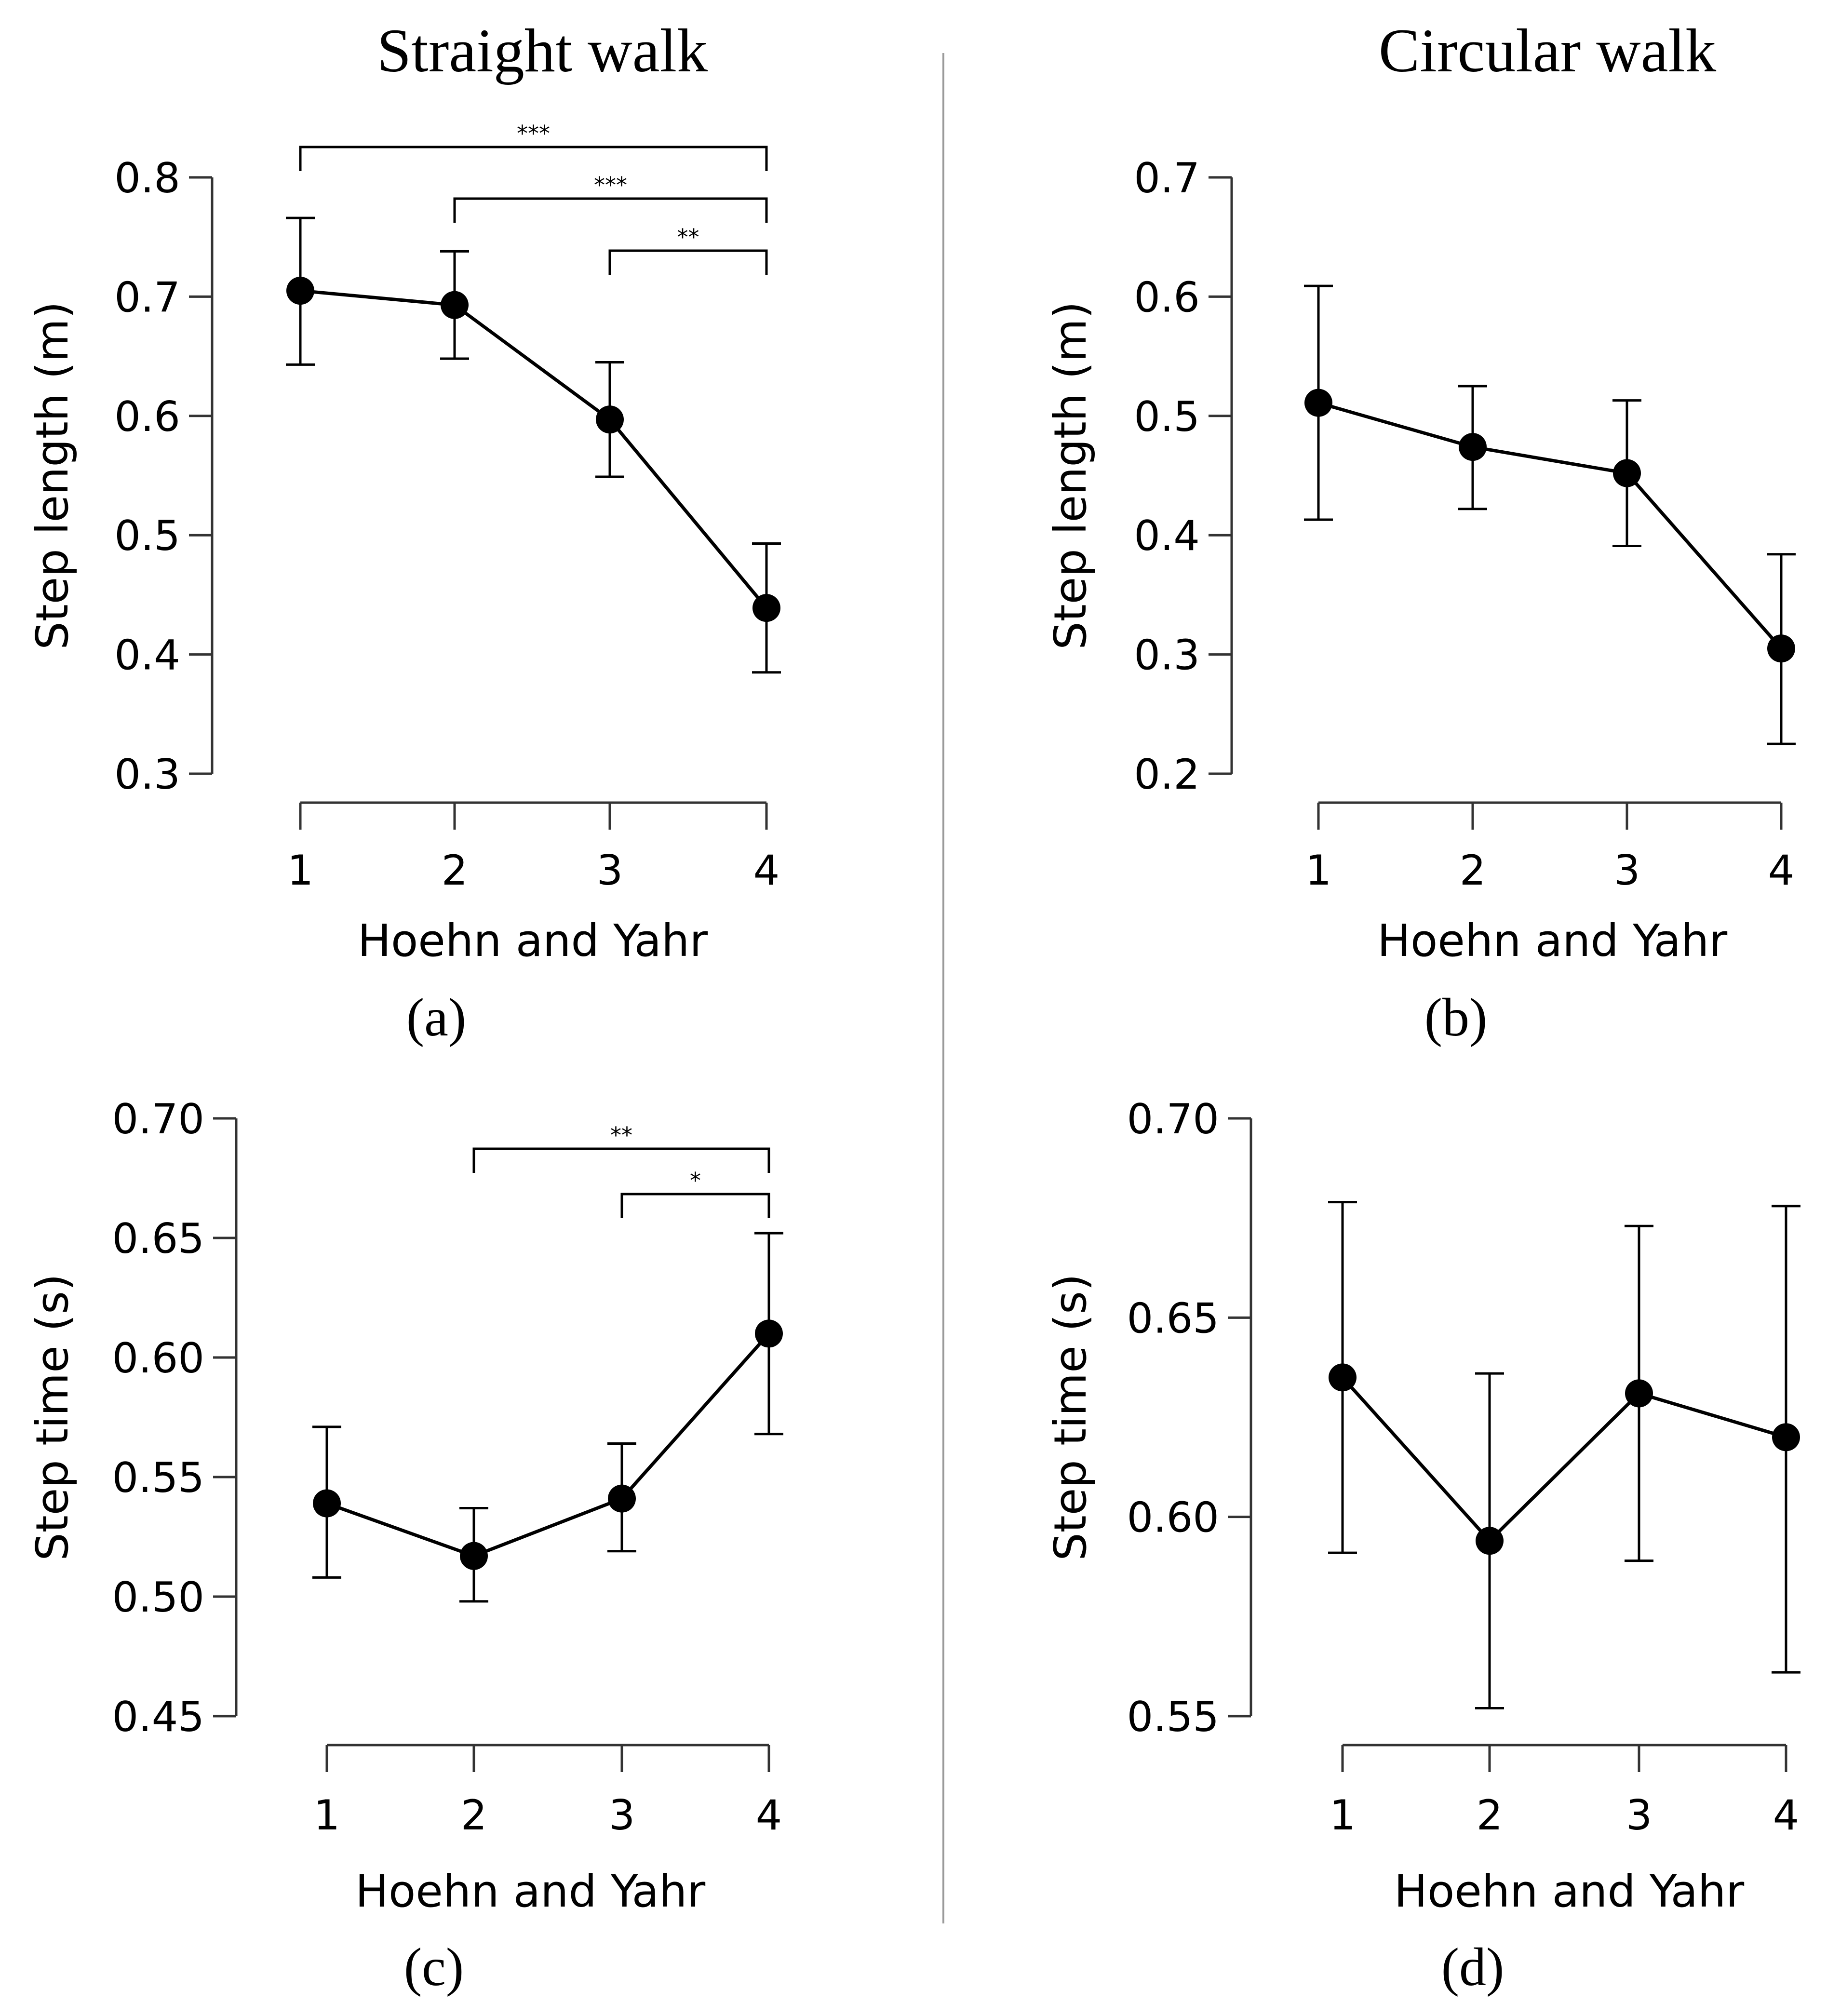  What do you see at coordinates (1473, 1967) in the screenshot?
I see `panel-label: (d)` at bounding box center [1473, 1967].